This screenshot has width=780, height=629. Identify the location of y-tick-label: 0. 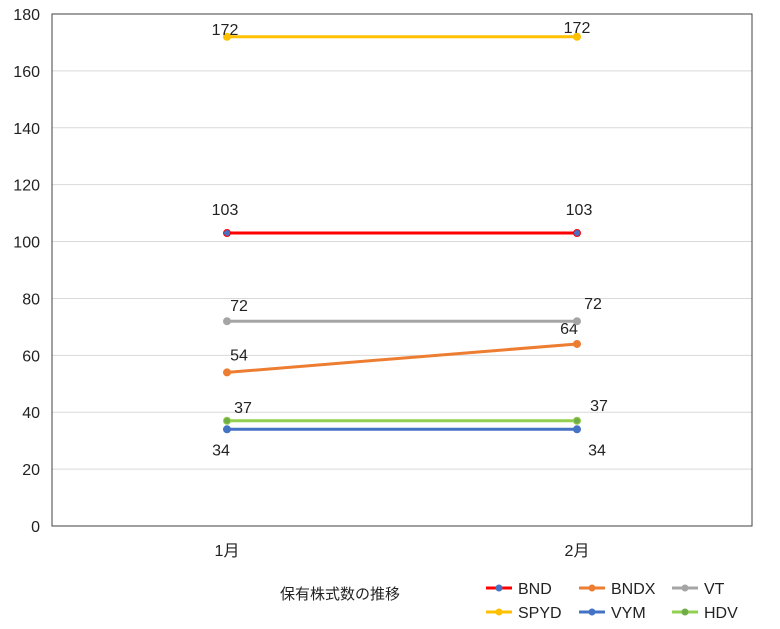
(35, 527).